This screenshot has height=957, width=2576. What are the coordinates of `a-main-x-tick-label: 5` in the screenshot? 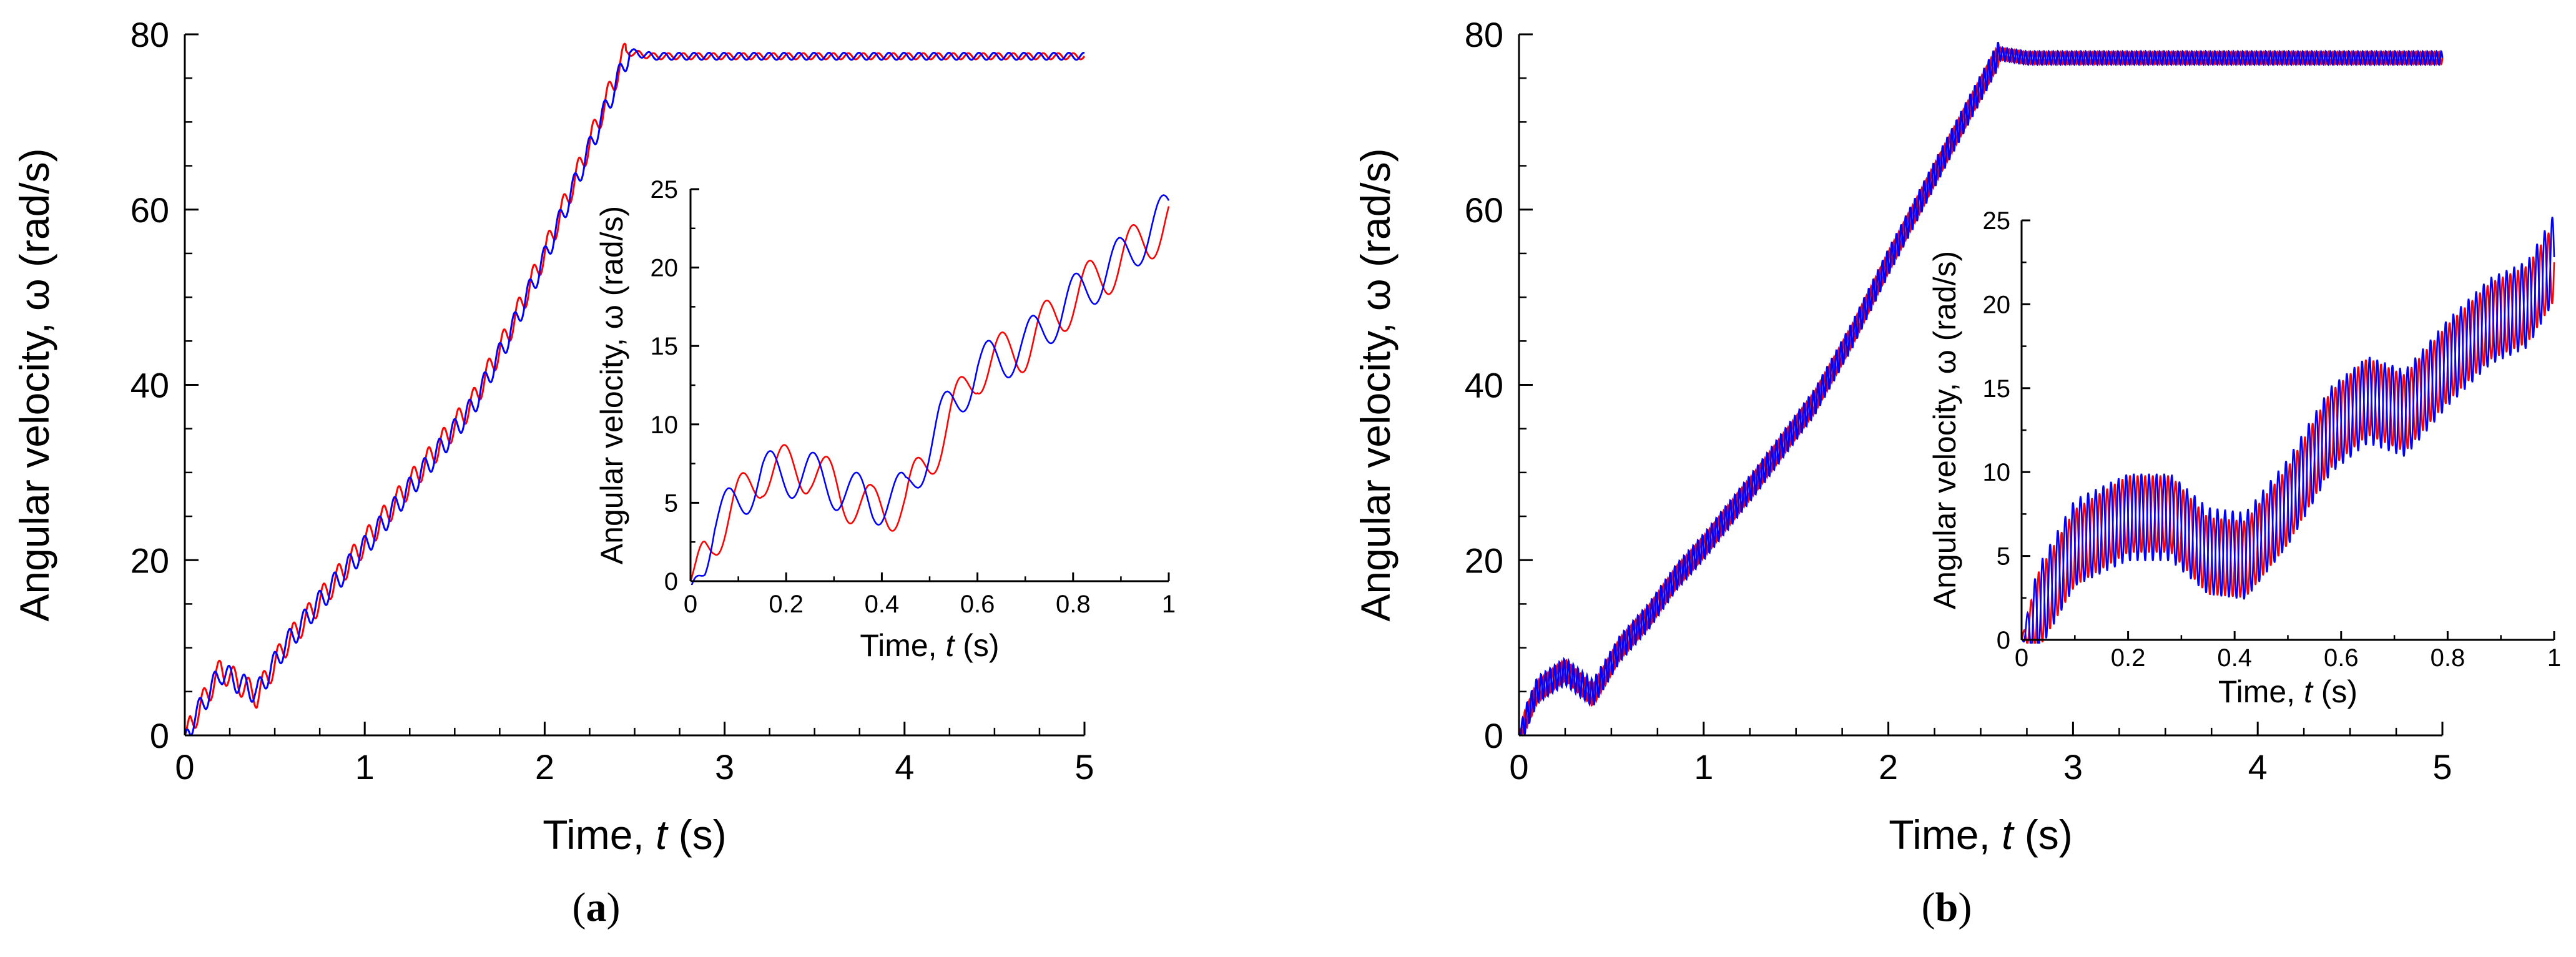 It's located at (1084, 767).